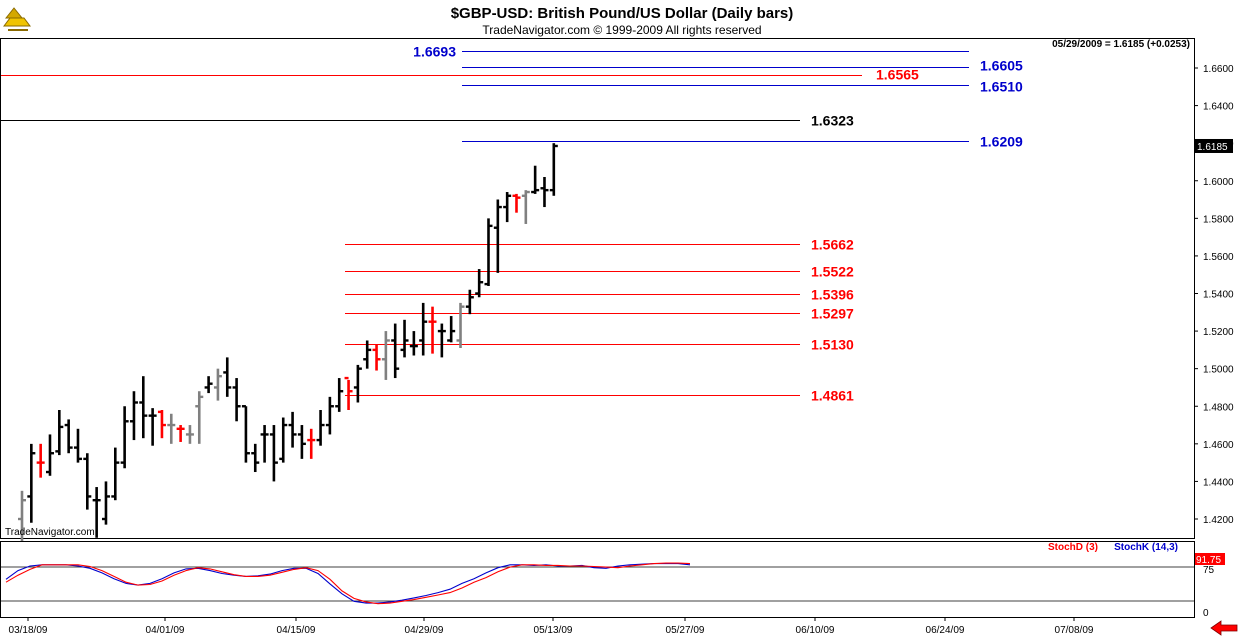 The height and width of the screenshot is (640, 1245). I want to click on date-tick-label: 03/18/09, so click(28, 630).